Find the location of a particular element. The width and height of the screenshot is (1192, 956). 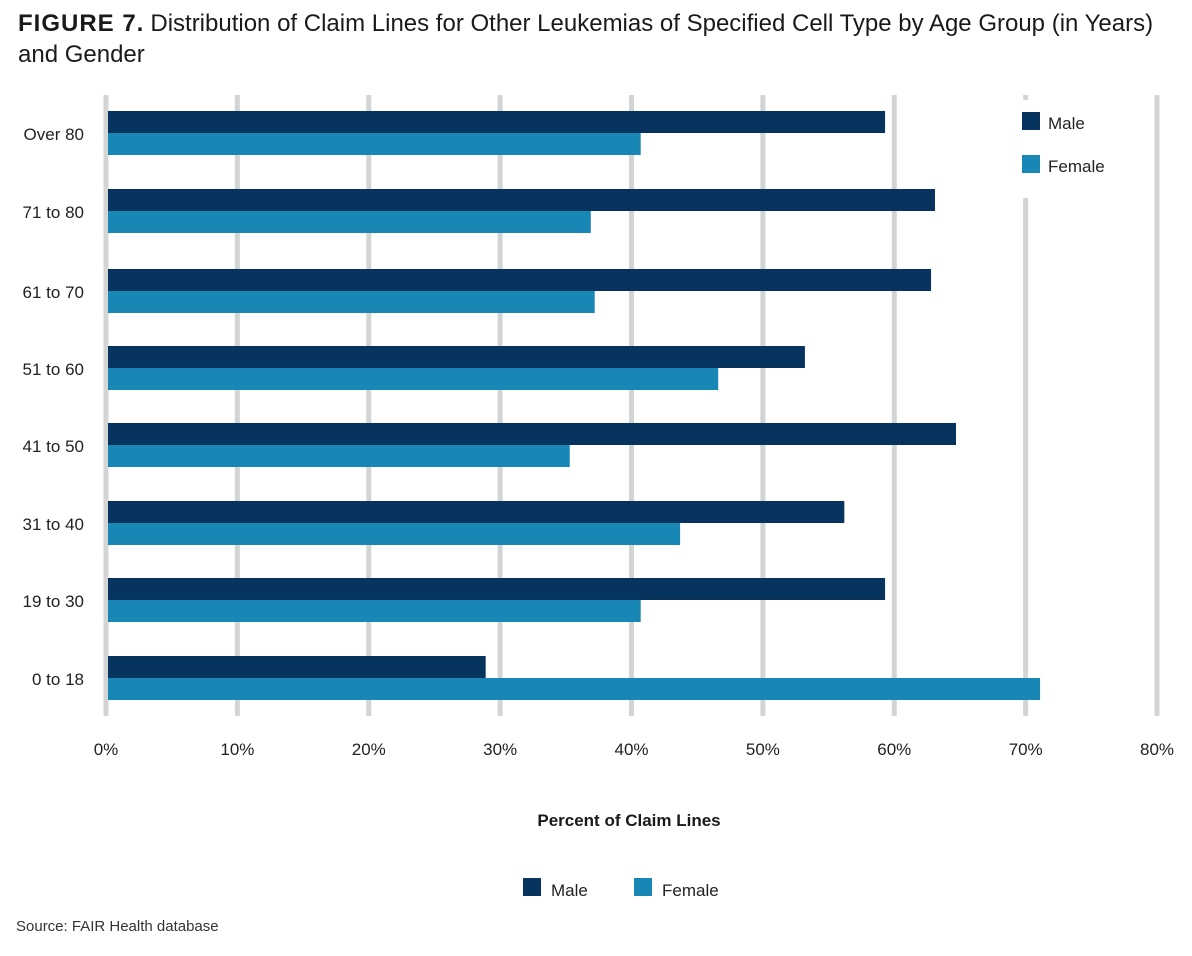

legend-bottom-swatch-male is located at coordinates (532, 887).